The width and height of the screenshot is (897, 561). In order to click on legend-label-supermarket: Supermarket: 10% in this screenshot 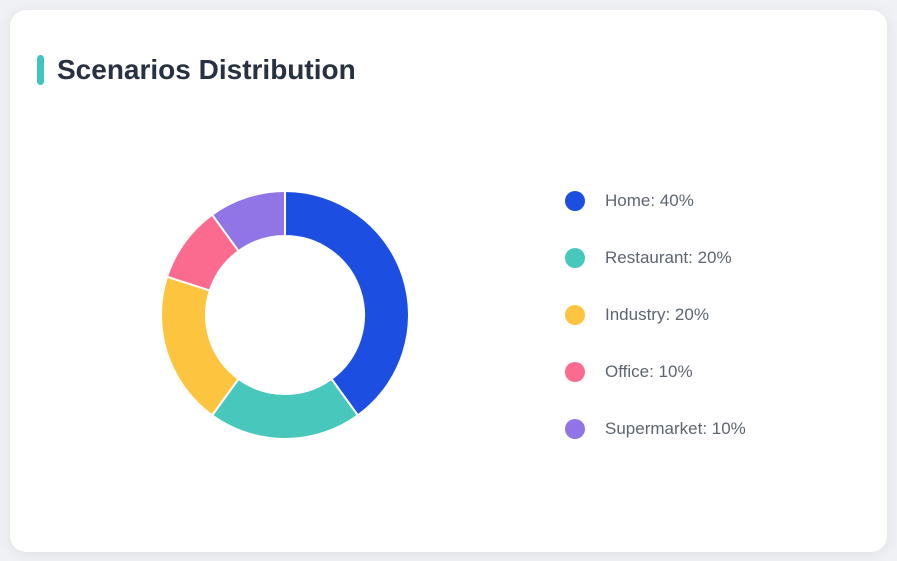, I will do `click(675, 428)`.